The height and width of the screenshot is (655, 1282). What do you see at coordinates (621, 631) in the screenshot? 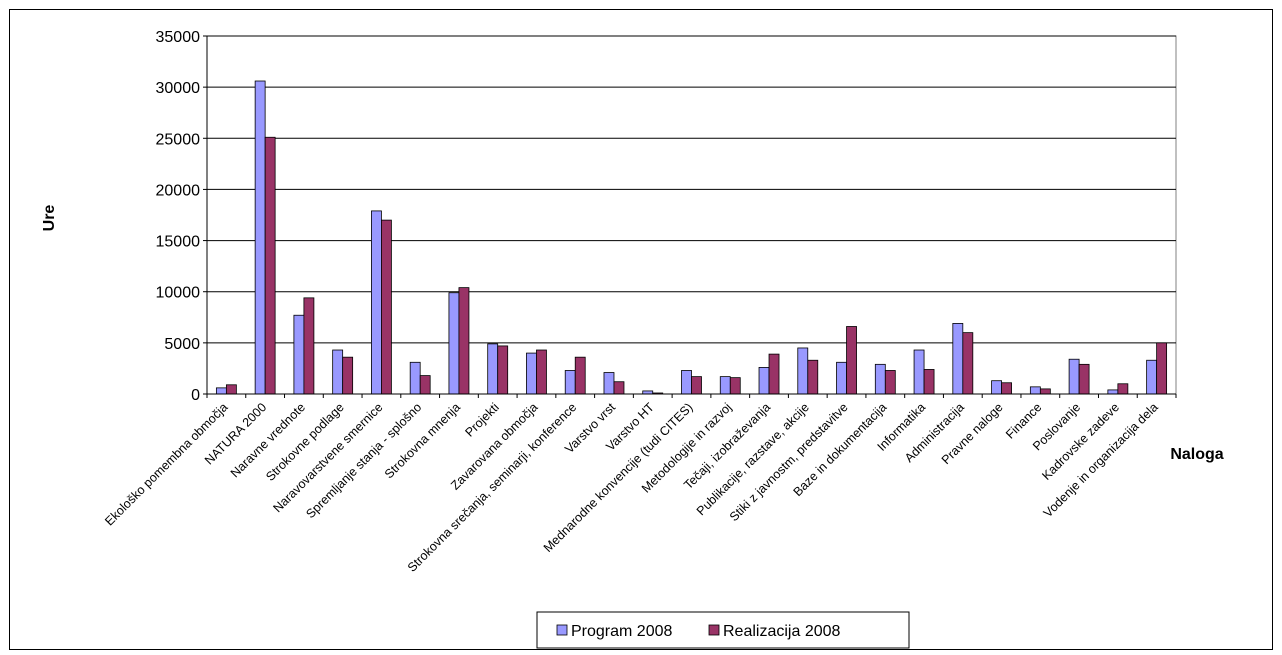
I see `legend-label-program: Program 2008` at bounding box center [621, 631].